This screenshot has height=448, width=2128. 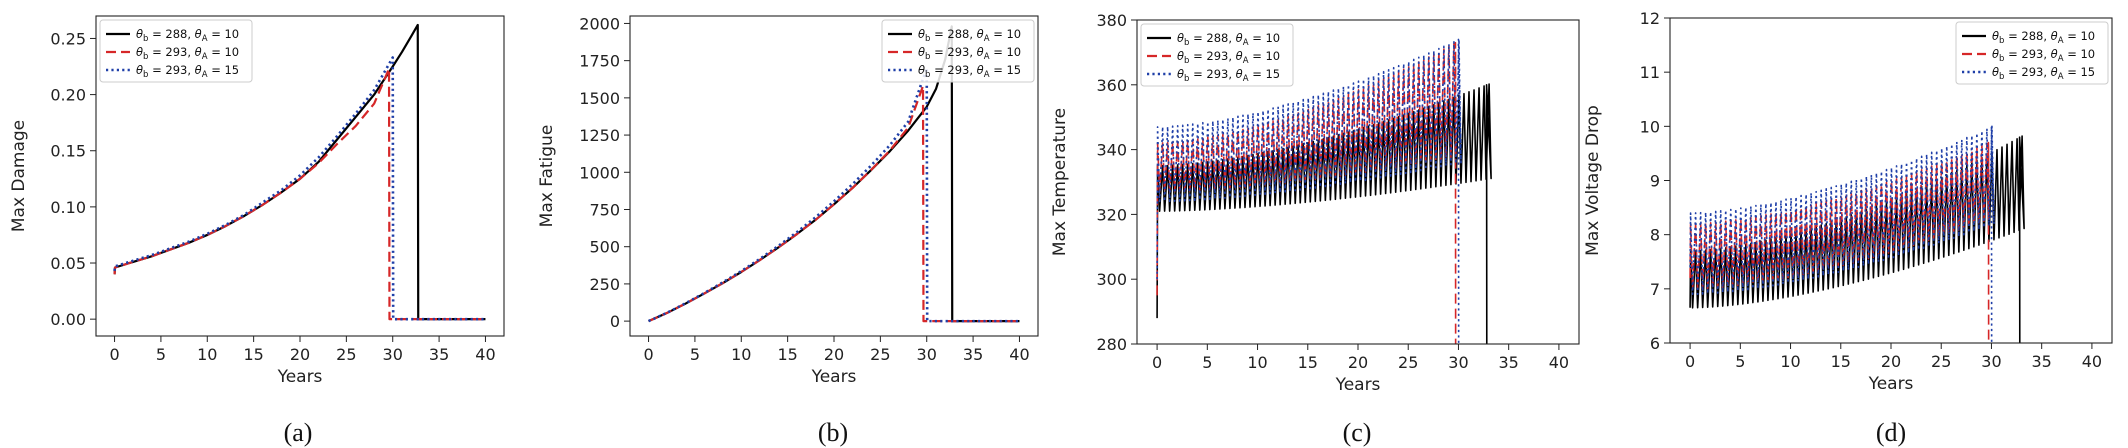 What do you see at coordinates (1593, 180) in the screenshot?
I see `y-axis-label: Max Voltage Drop` at bounding box center [1593, 180].